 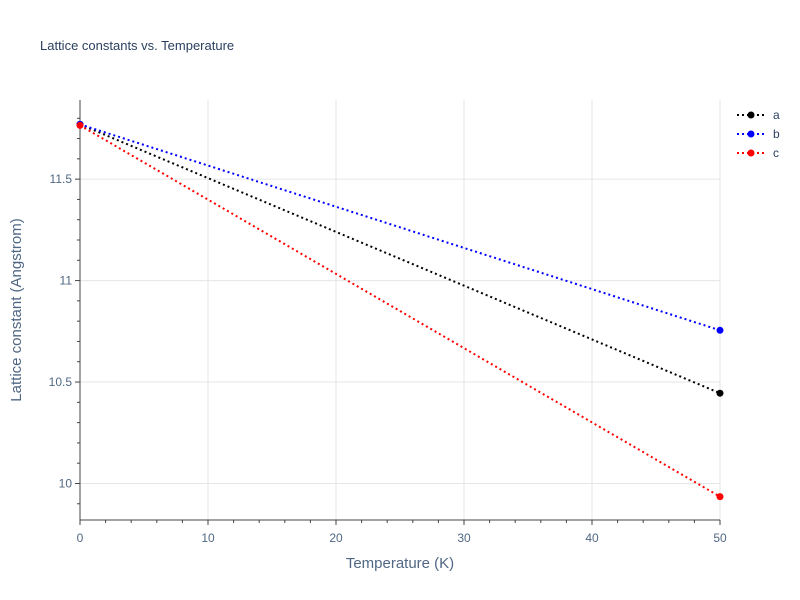 What do you see at coordinates (208, 538) in the screenshot?
I see `x-tick-label: 10` at bounding box center [208, 538].